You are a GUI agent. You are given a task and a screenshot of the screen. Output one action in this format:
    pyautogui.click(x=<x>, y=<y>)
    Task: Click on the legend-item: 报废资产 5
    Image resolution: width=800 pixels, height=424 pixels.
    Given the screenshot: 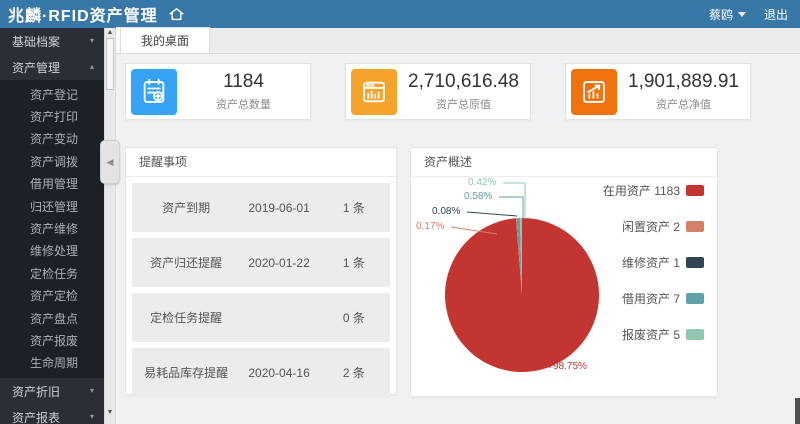 What is the action you would take?
    pyautogui.click(x=663, y=334)
    